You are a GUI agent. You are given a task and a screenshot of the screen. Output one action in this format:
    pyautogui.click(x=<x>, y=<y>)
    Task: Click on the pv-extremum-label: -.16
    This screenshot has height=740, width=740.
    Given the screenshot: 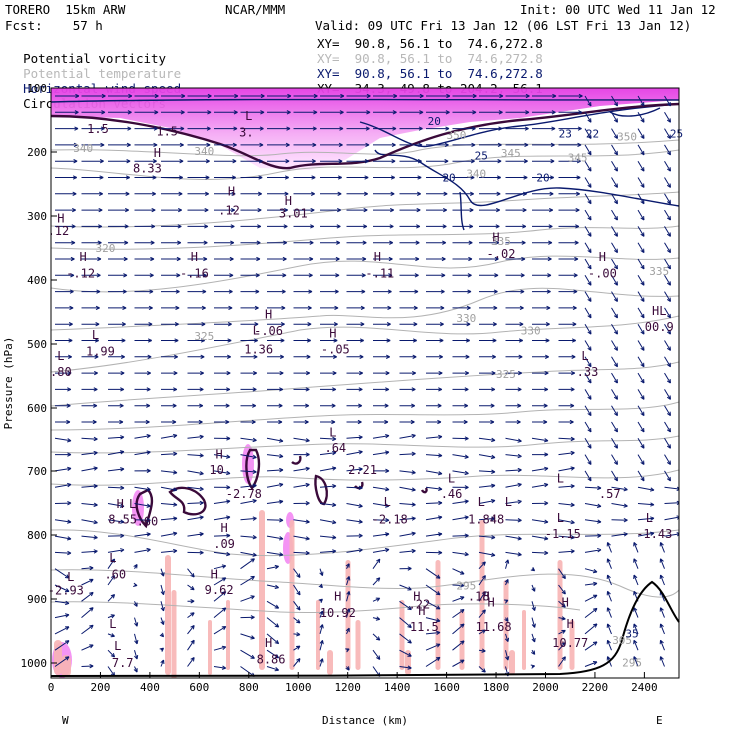 What is the action you would take?
    pyautogui.click(x=194, y=273)
    